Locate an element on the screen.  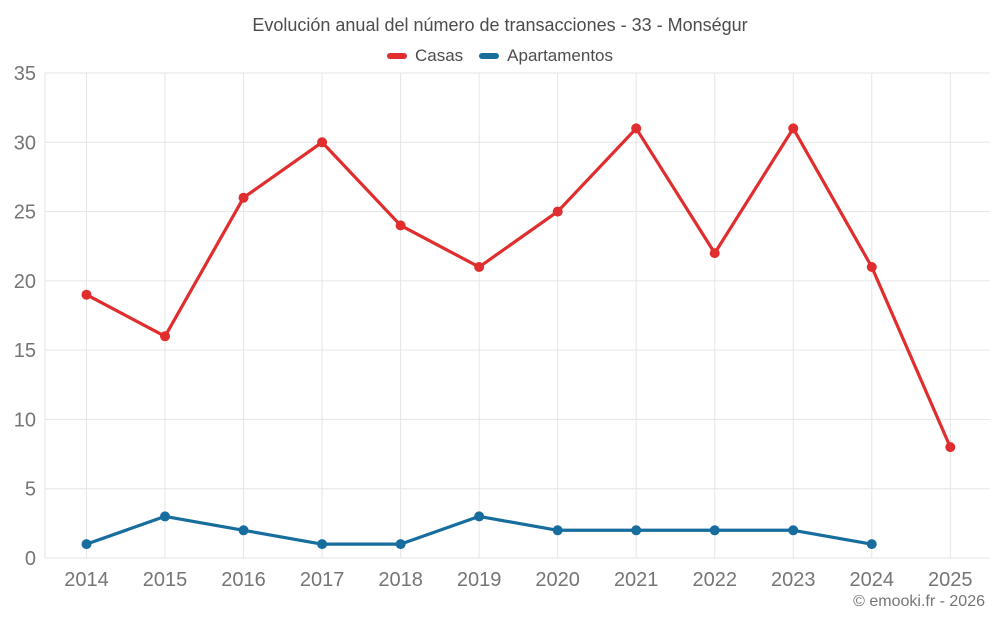
casas-legend-label: Casas is located at coordinates (439, 55).